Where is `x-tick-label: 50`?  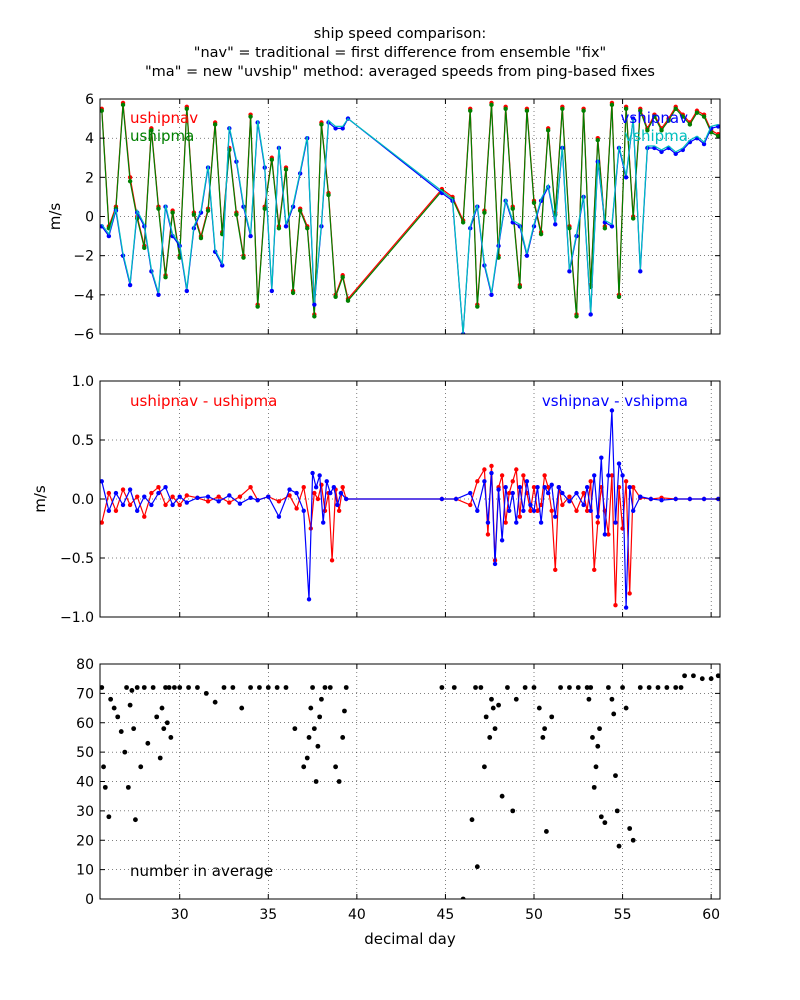
x-tick-label: 50 is located at coordinates (534, 915).